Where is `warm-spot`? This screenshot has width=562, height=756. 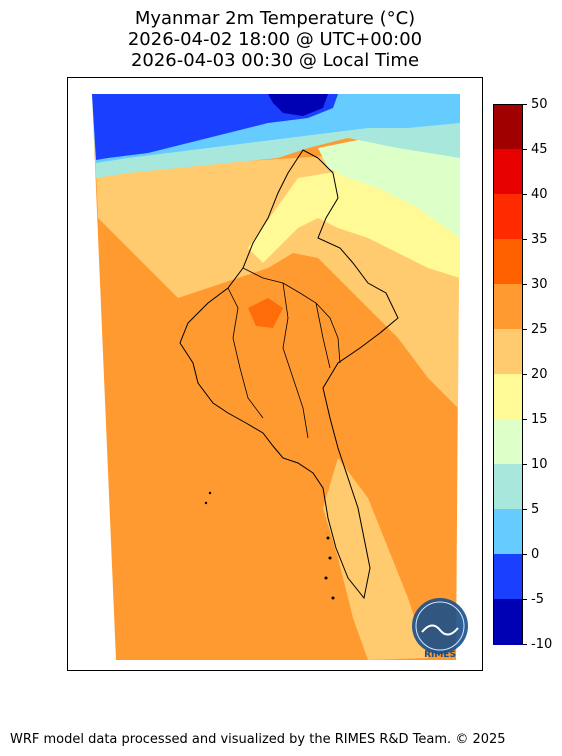 warm-spot is located at coordinates (265, 313).